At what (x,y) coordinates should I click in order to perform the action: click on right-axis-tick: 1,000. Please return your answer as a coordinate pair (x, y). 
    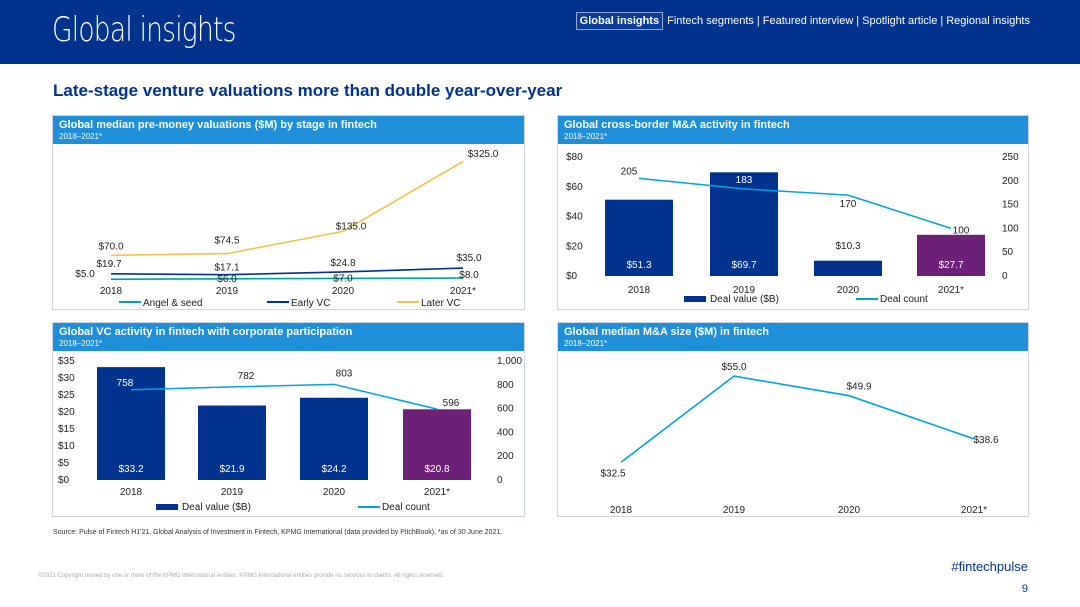
    Looking at the image, I should click on (509, 361).